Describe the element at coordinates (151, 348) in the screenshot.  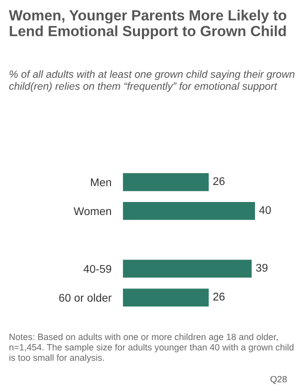
I see `text: Notes: Based on adults with one or more children age 18 and older, n=1,454. The sample size for adults younger than 40 with a grown child is too small for analysis.` at that location.